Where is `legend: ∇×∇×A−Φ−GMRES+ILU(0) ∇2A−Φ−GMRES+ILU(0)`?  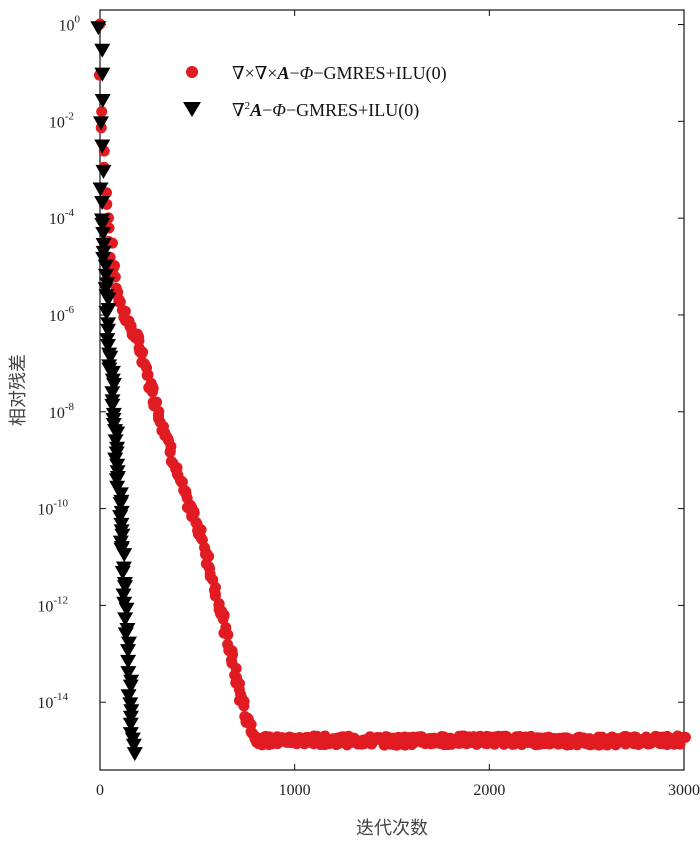
legend: ∇×∇×A−Φ−GMRES+ILU(0) ∇2A−Φ−GMRES+ILU(0) is located at coordinates (315, 92).